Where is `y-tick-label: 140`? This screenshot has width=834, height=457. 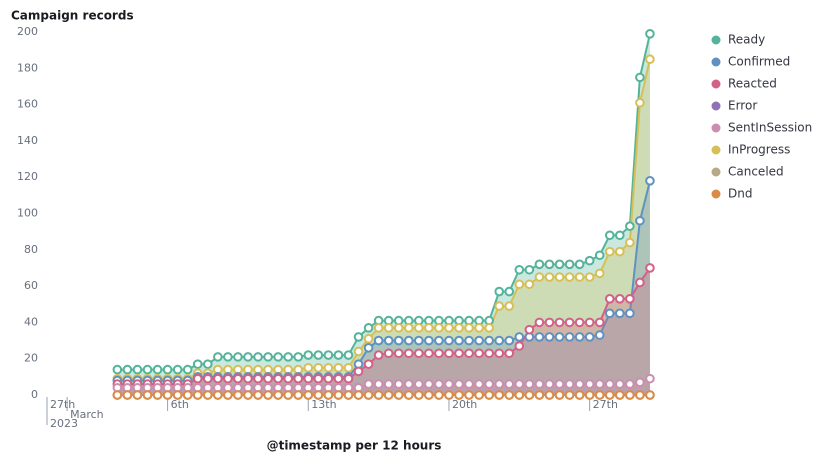 y-tick-label: 140 is located at coordinates (27, 140).